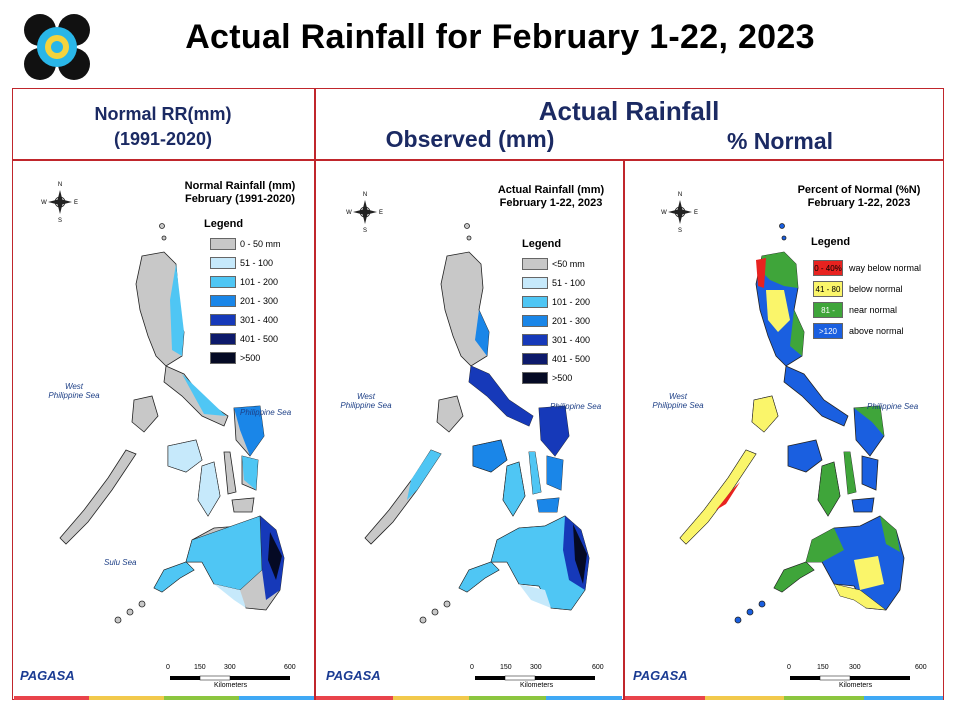  What do you see at coordinates (551, 196) in the screenshot?
I see `actual-map-title: Actual Rainfall (mm) February 1-22, 2023` at bounding box center [551, 196].